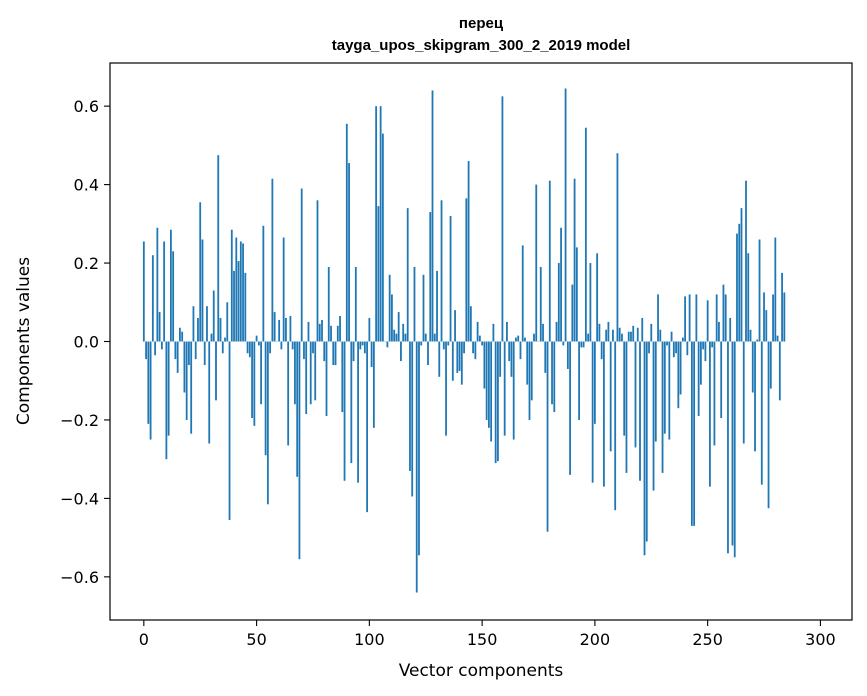 This screenshot has height=696, width=867. What do you see at coordinates (595, 639) in the screenshot?
I see `x-tick-label: 200` at bounding box center [595, 639].